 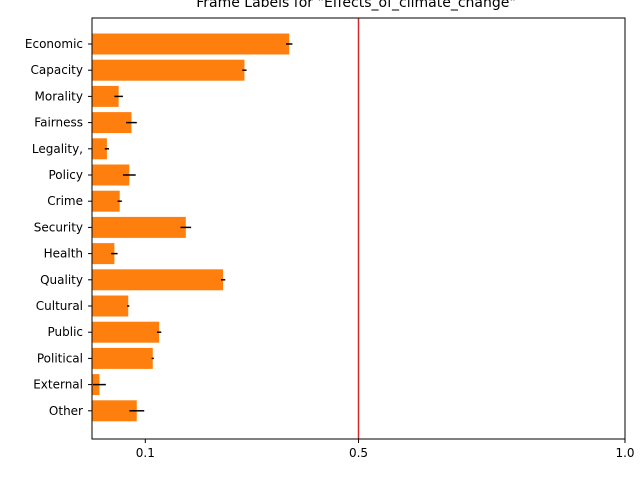 I want to click on y-tick-label: Policy, so click(x=65, y=175).